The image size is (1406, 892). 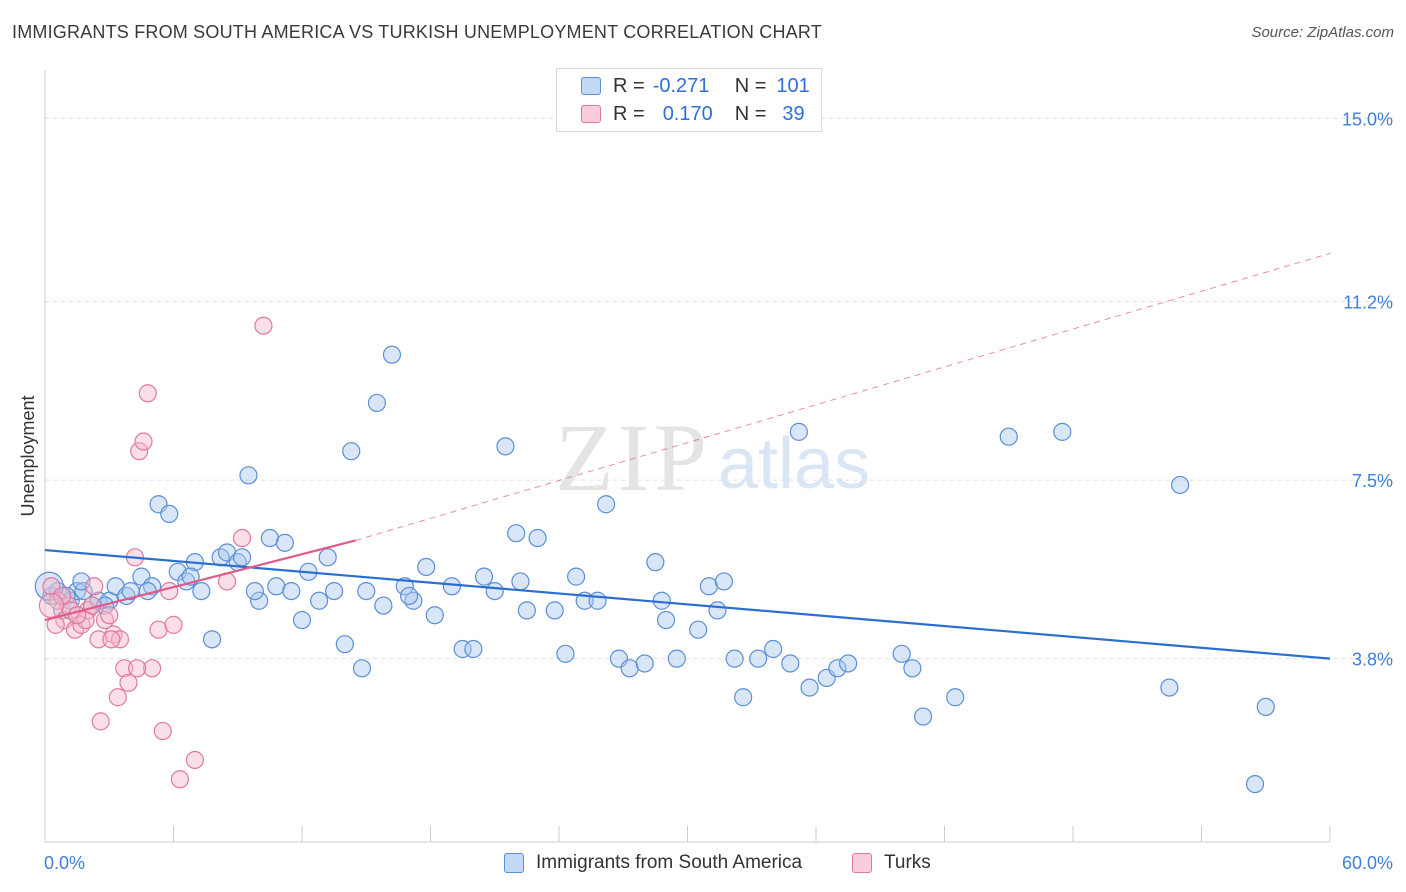 What do you see at coordinates (862, 863) in the screenshot?
I see `series-swatch-pink` at bounding box center [862, 863].